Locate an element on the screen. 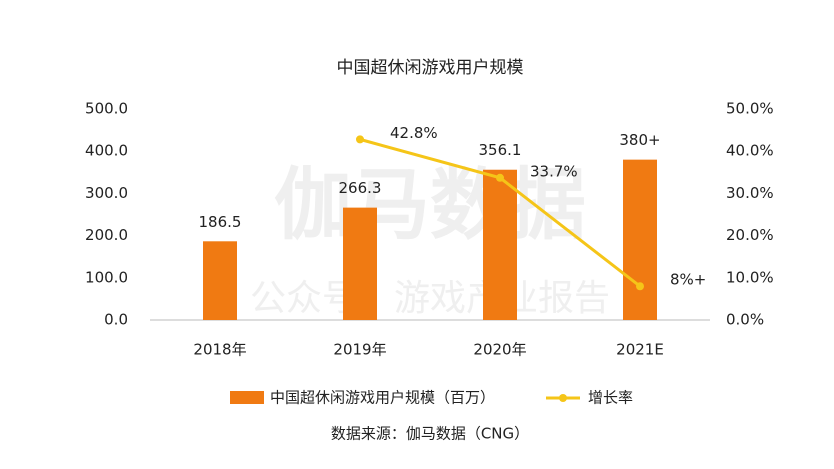  y-tick-label: 0.0 is located at coordinates (116, 320).